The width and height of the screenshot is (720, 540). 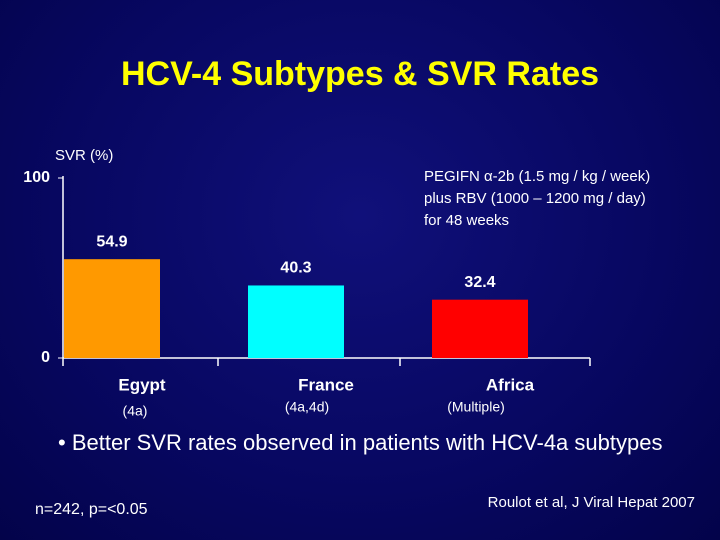 What do you see at coordinates (84, 155) in the screenshot?
I see `y-axis-label: SVR (%)` at bounding box center [84, 155].